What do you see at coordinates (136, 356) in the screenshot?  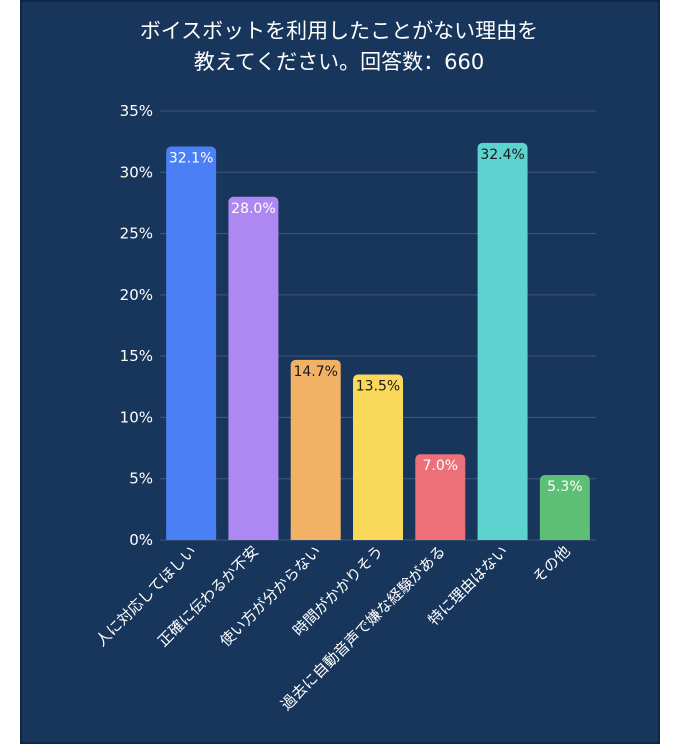 I see `y-tick-label: 15%` at bounding box center [136, 356].